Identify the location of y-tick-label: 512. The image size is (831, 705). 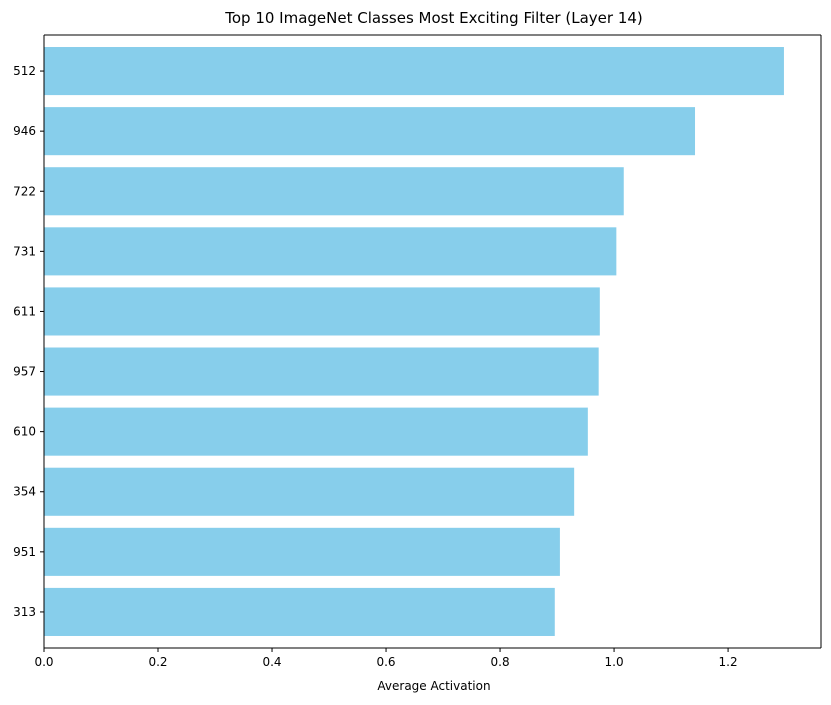
(24, 71).